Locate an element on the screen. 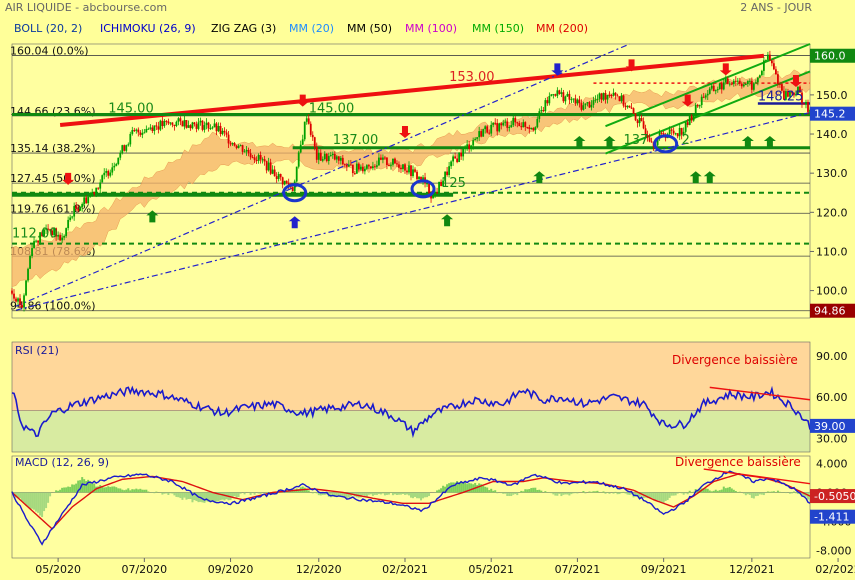  rsi-tick-label: 60.00 is located at coordinates (832, 397).